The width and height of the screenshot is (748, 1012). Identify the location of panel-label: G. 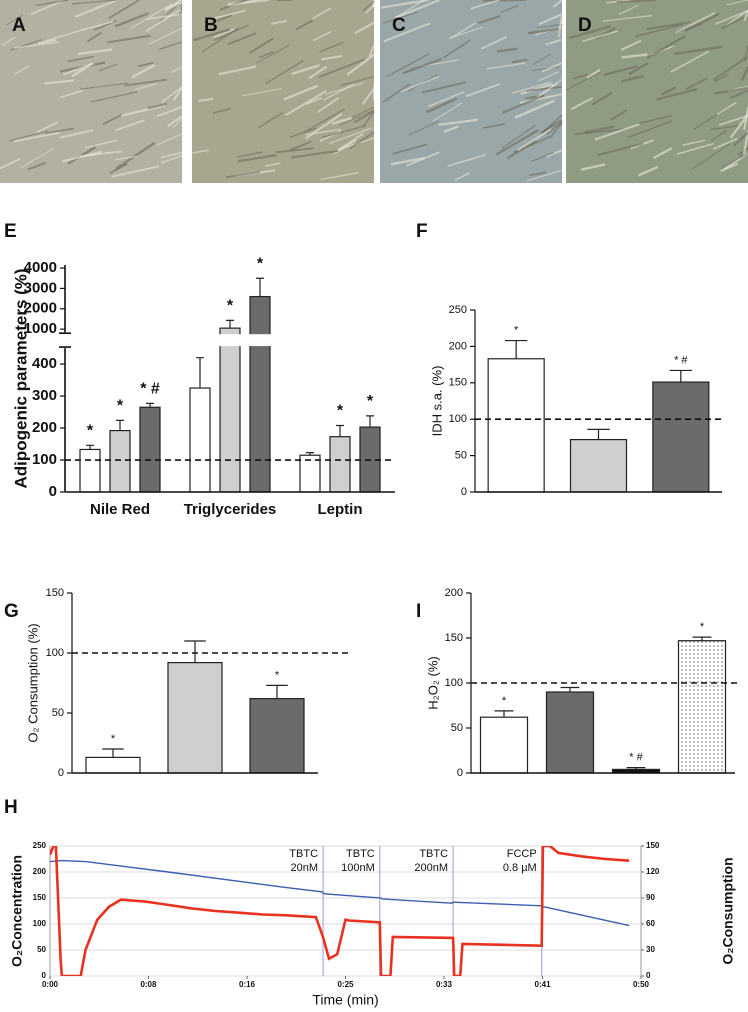
(11, 611).